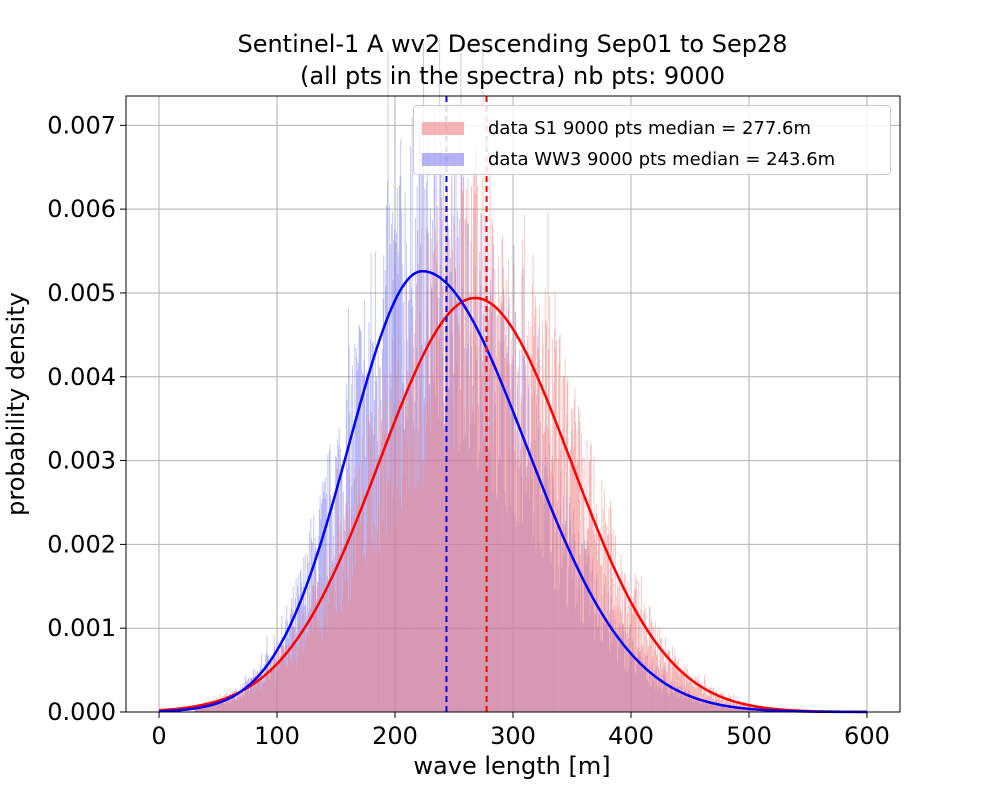 The image size is (1000, 800). I want to click on y-tick-label: 0.006, so click(81, 209).